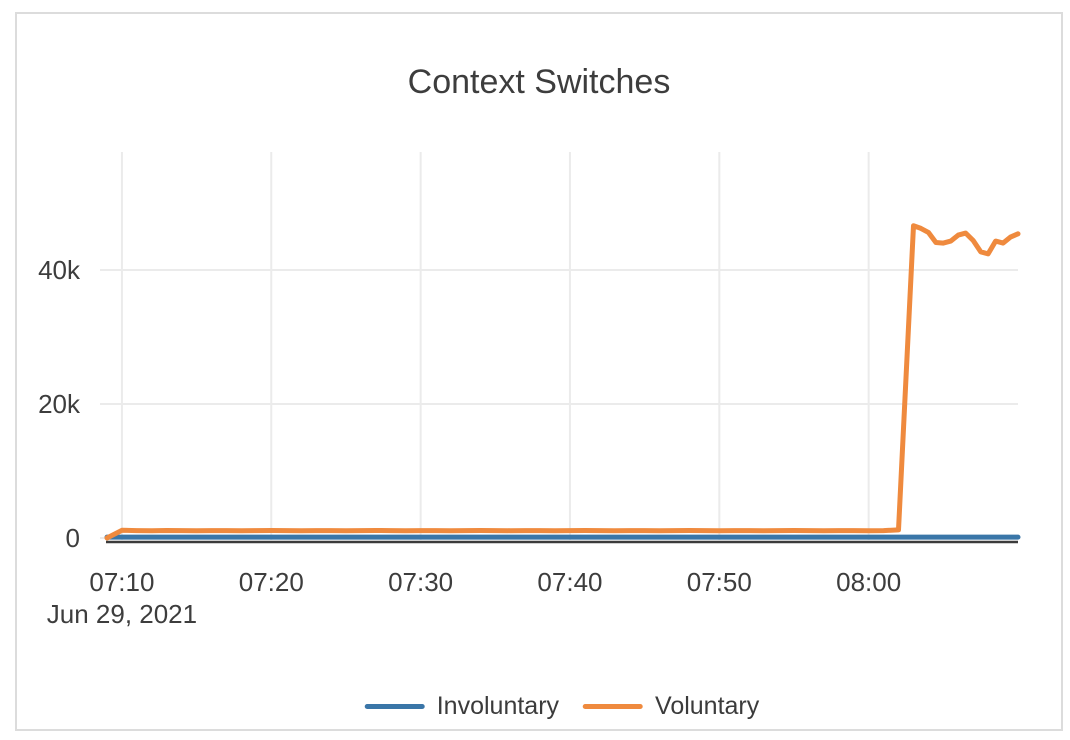  What do you see at coordinates (121, 582) in the screenshot?
I see `x-axis-tick-label: 07:10` at bounding box center [121, 582].